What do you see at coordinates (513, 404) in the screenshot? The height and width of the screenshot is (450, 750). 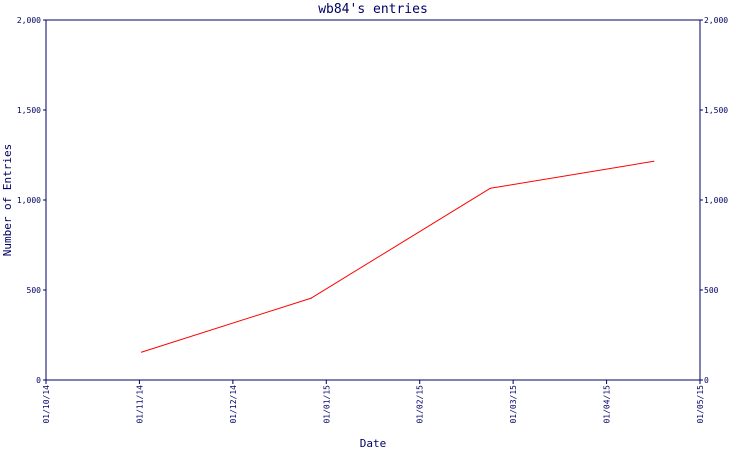 I see `x-tick-label: 01/03/15` at bounding box center [513, 404].